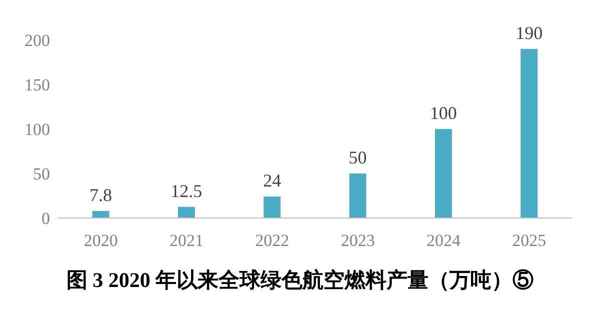  I want to click on x-tick-label: 2025, so click(529, 240).